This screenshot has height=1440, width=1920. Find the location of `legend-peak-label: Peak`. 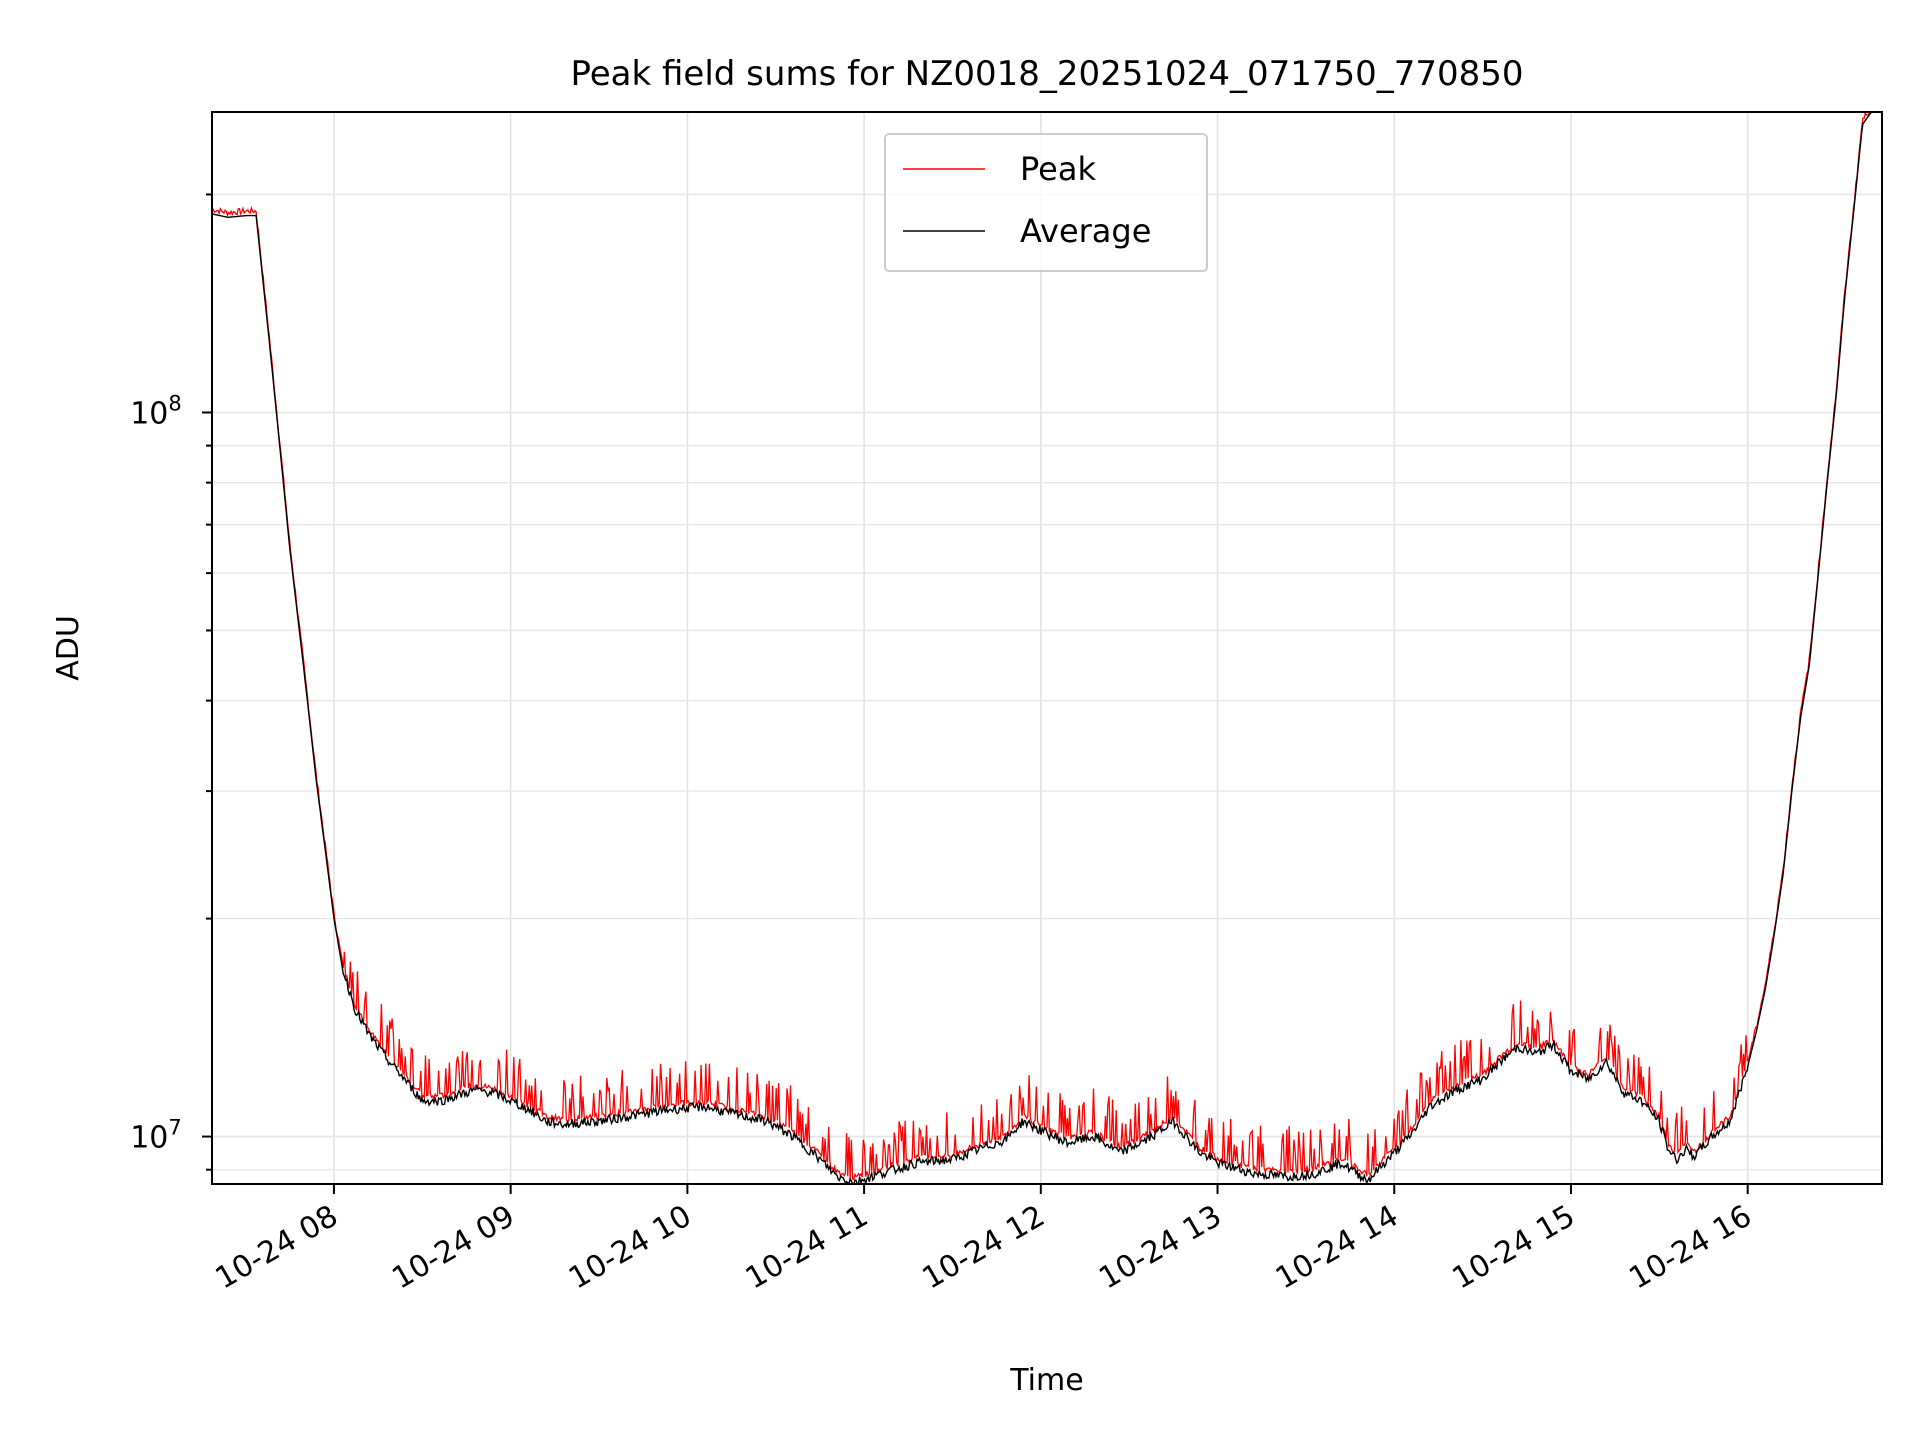

legend-peak-label: Peak is located at coordinates (1058, 169).